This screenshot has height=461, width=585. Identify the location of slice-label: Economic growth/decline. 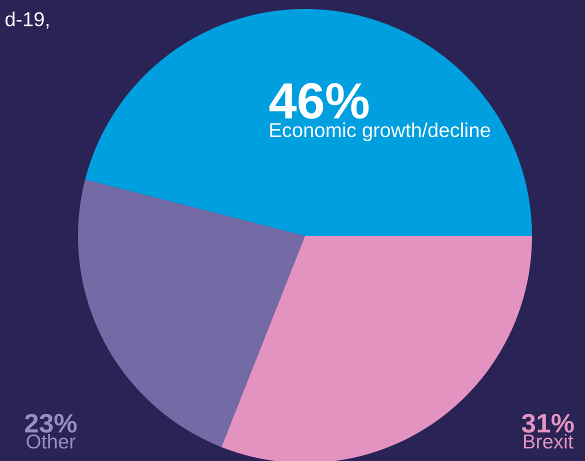
(380, 132).